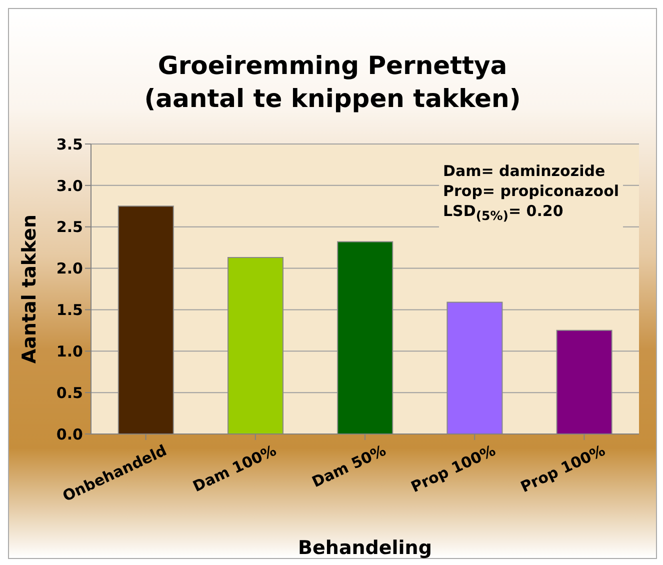  What do you see at coordinates (524, 171) in the screenshot?
I see `annotation: Dam= daminzozide` at bounding box center [524, 171].